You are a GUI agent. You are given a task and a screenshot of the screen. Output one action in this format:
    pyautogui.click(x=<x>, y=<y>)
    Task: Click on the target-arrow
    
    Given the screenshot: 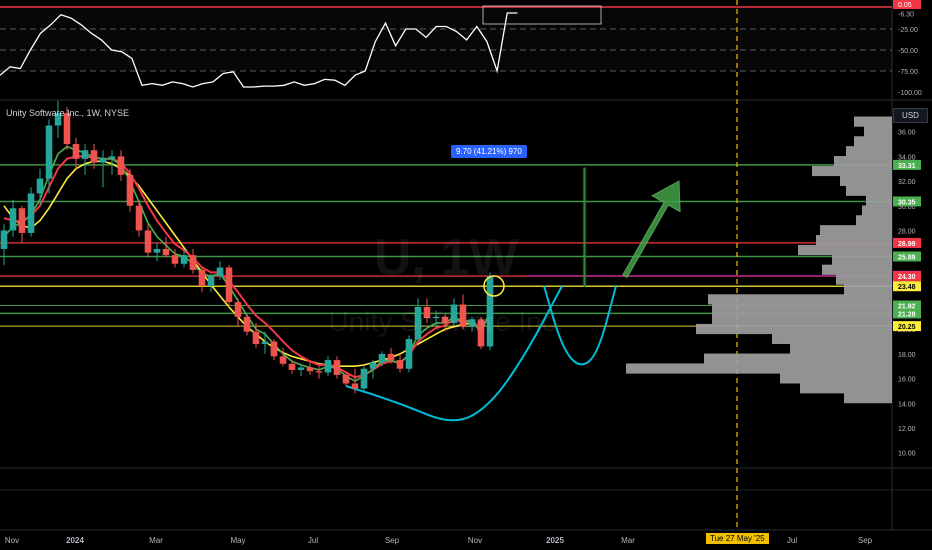 What is the action you would take?
    pyautogui.click(x=651, y=229)
    